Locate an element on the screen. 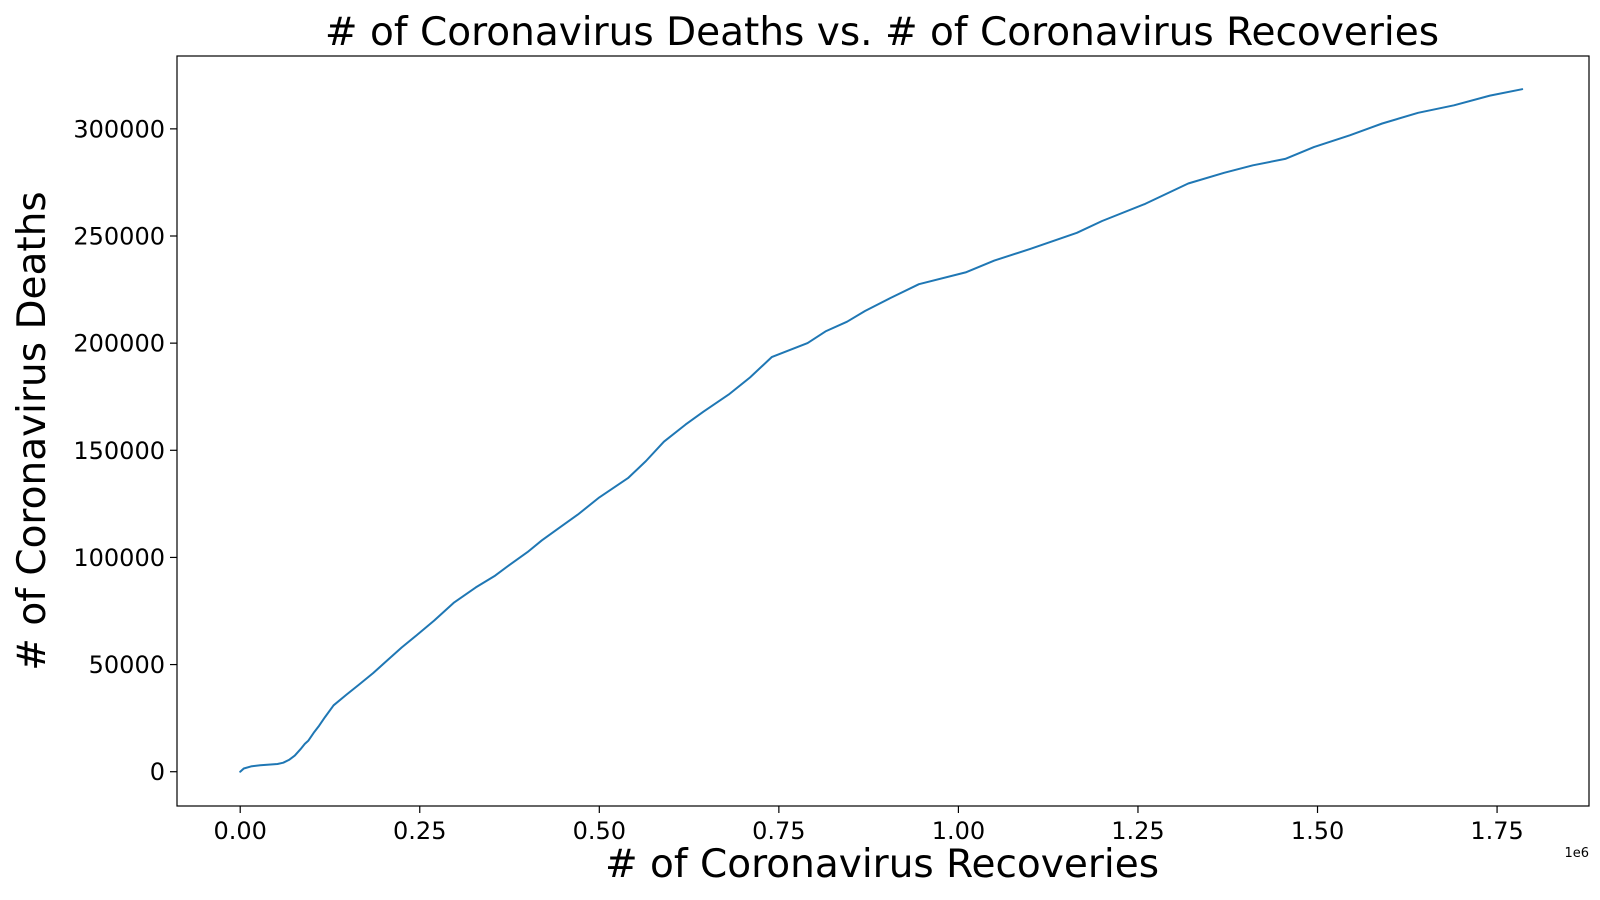 The height and width of the screenshot is (900, 1600). x-tick-label: 1.00 is located at coordinates (958, 831).